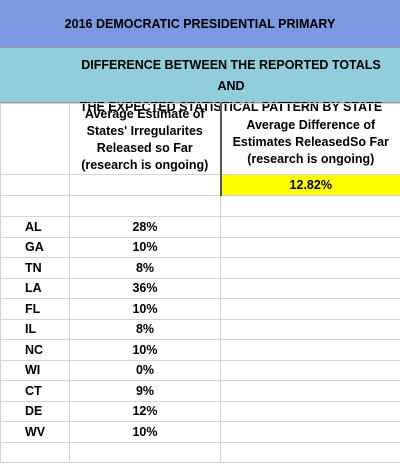 Image resolution: width=400 pixels, height=468 pixels. I want to click on table-row: IL 8%, so click(200, 329).